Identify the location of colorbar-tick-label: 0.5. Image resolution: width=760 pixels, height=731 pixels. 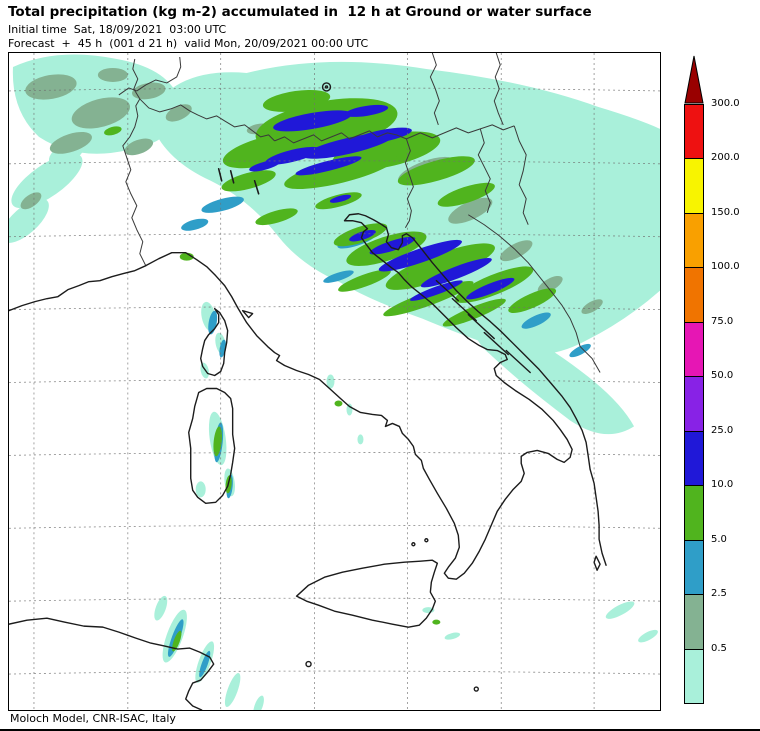
(719, 648).